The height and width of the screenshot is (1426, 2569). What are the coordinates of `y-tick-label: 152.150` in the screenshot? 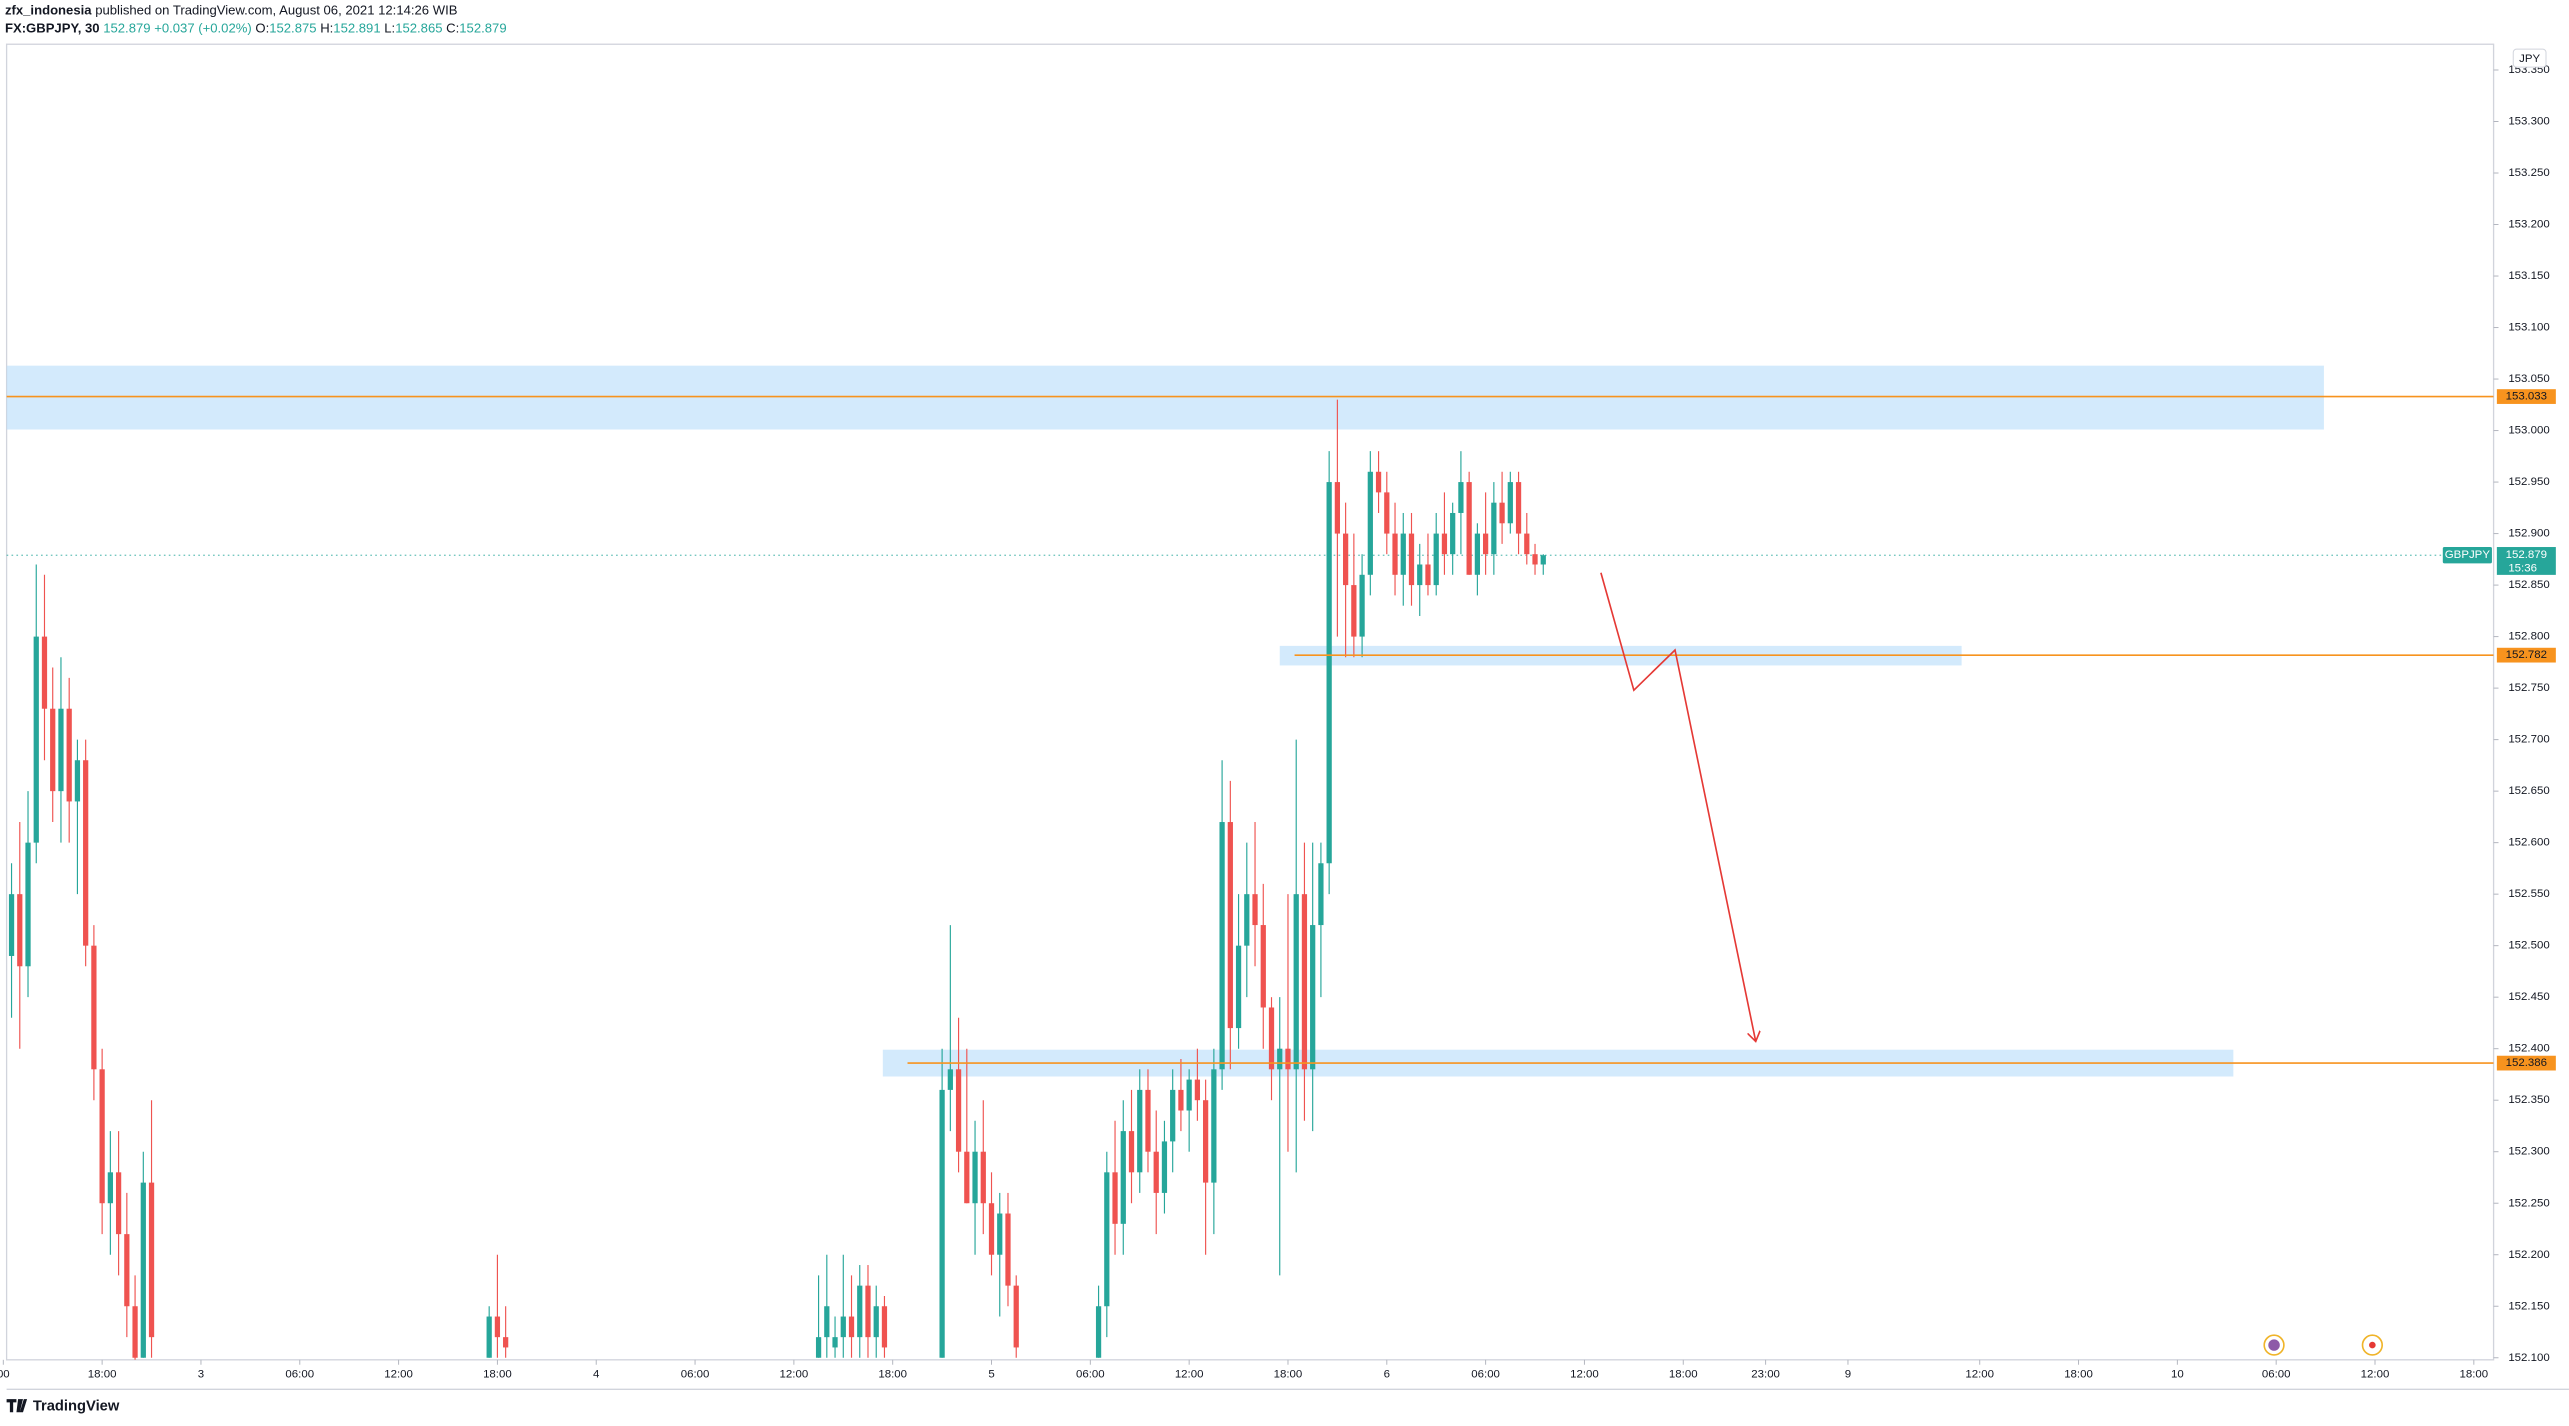 It's located at (2528, 1306).